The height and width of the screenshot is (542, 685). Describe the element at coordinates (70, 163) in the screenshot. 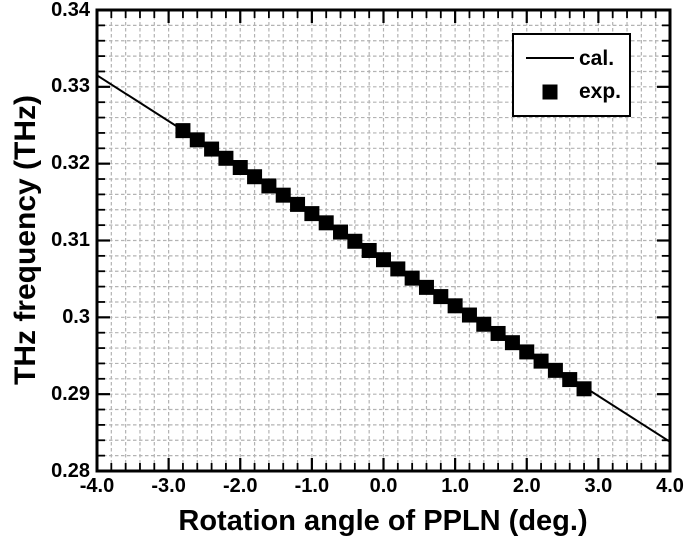

I see `y-tick-label: 0.32` at that location.